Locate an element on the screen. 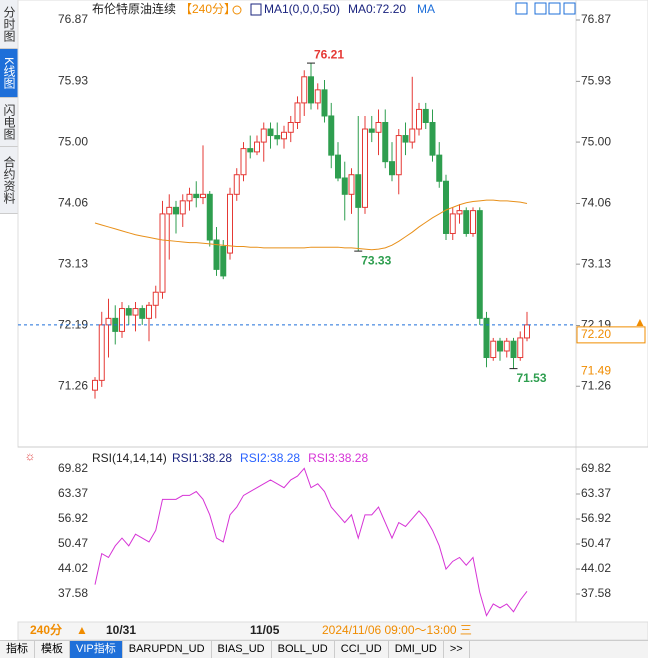 The image size is (648, 658). ma-tag-box is located at coordinates (597, 371).